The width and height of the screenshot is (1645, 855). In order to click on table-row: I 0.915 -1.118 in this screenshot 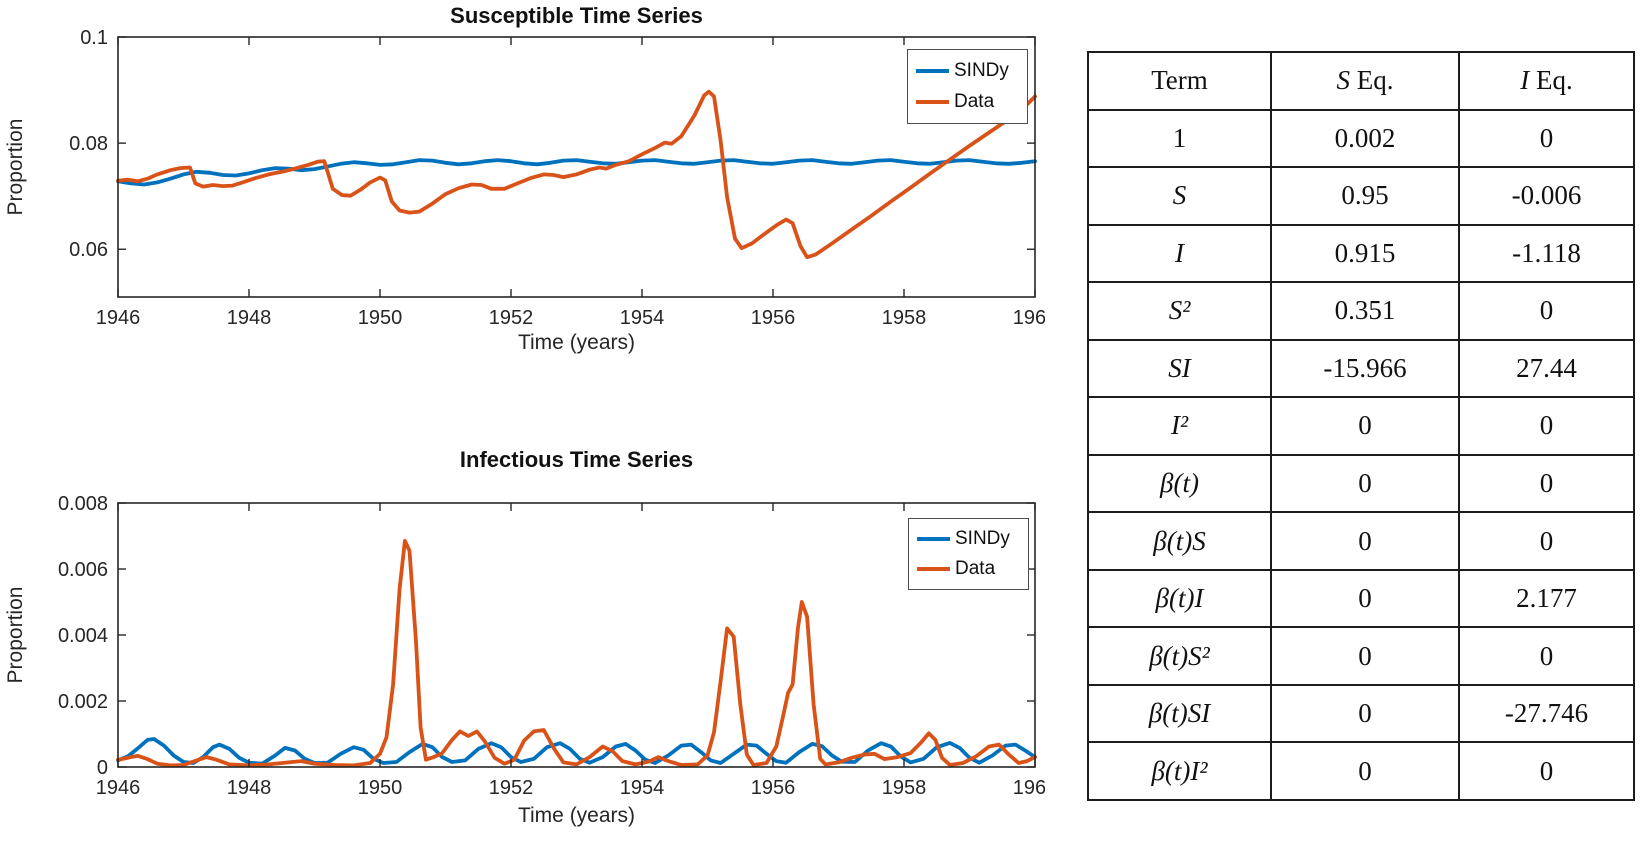, I will do `click(1361, 253)`.